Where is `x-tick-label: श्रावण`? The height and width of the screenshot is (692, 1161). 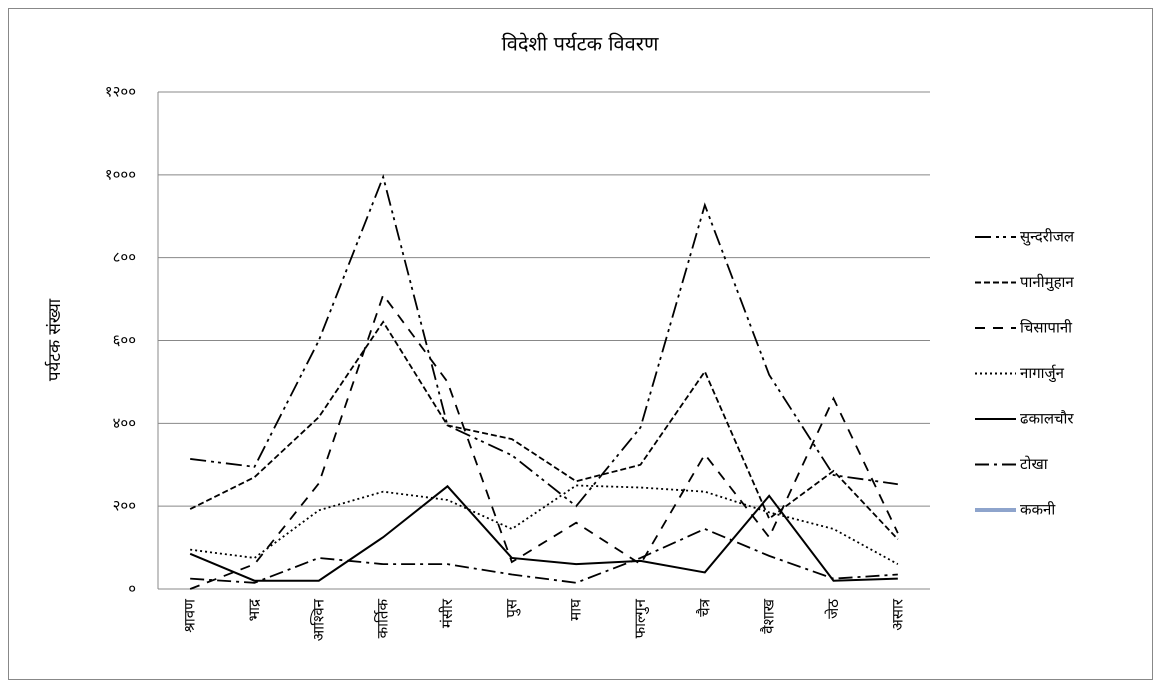
x-tick-label: श्रावण is located at coordinates (190, 615).